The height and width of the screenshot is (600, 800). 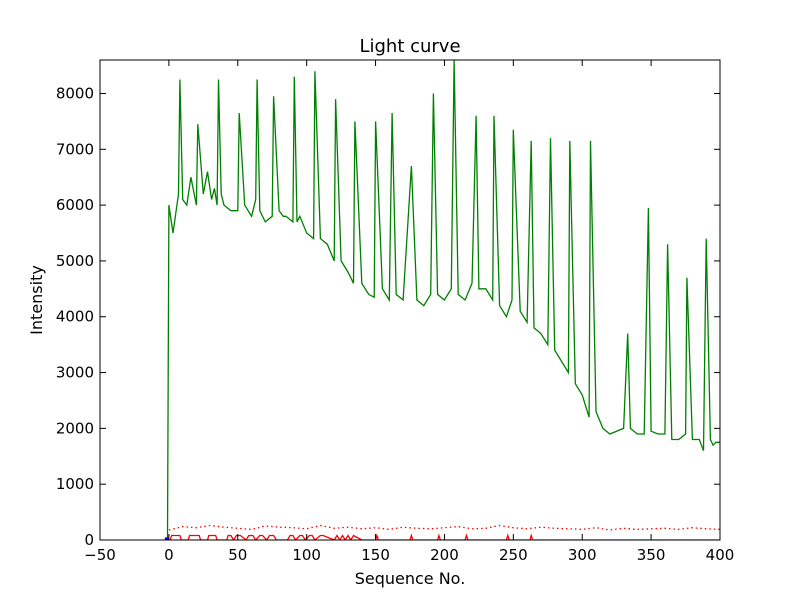 I want to click on y-tick-label: 2000, so click(x=75, y=428).